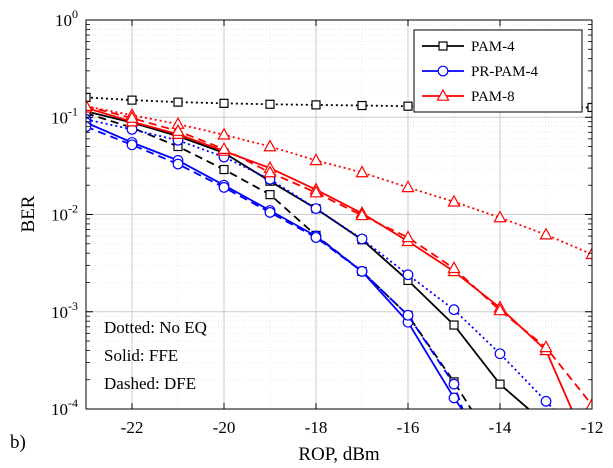  Describe the element at coordinates (64, 115) in the screenshot. I see `y-tick-label: 10⁻¹` at that location.